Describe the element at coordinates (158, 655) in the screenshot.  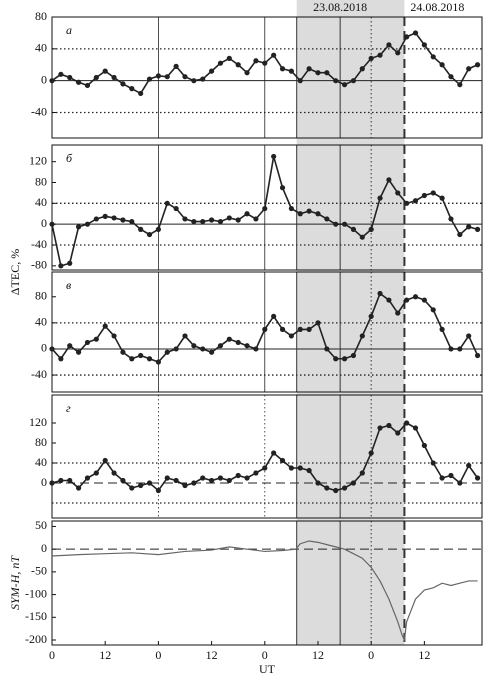
I see `x-tick-label: 0` at that location.